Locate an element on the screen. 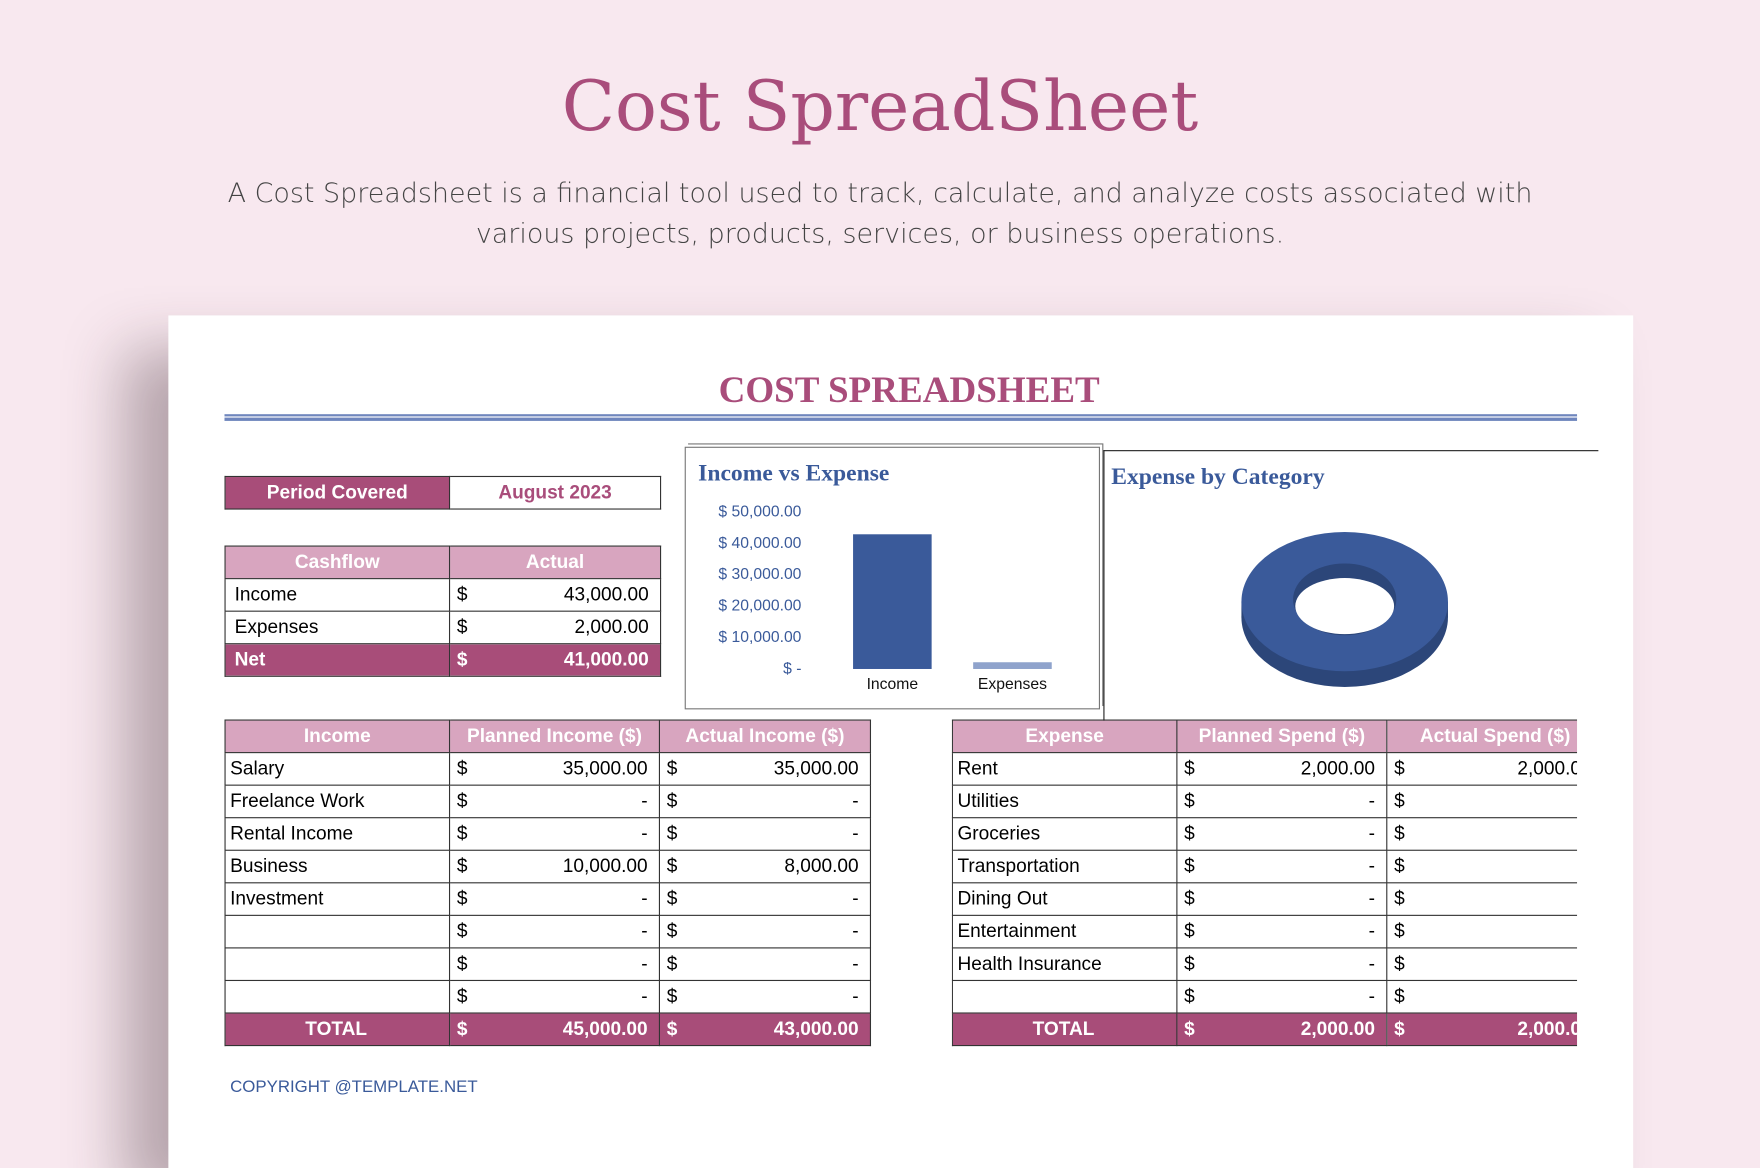 Image resolution: width=1760 pixels, height=1168 pixels. row-label: Health Insurance is located at coordinates (1064, 964).